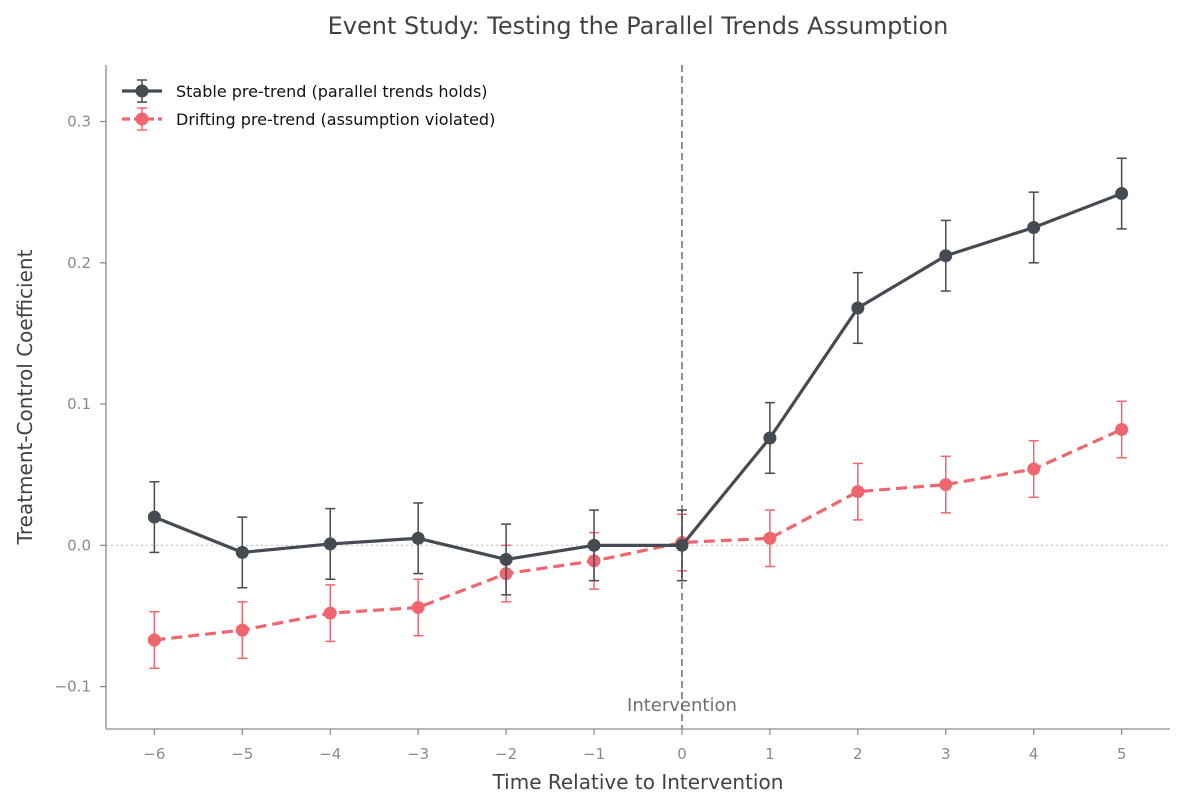 This screenshot has width=1185, height=809. Describe the element at coordinates (682, 754) in the screenshot. I see `x-tick-label: 0` at that location.